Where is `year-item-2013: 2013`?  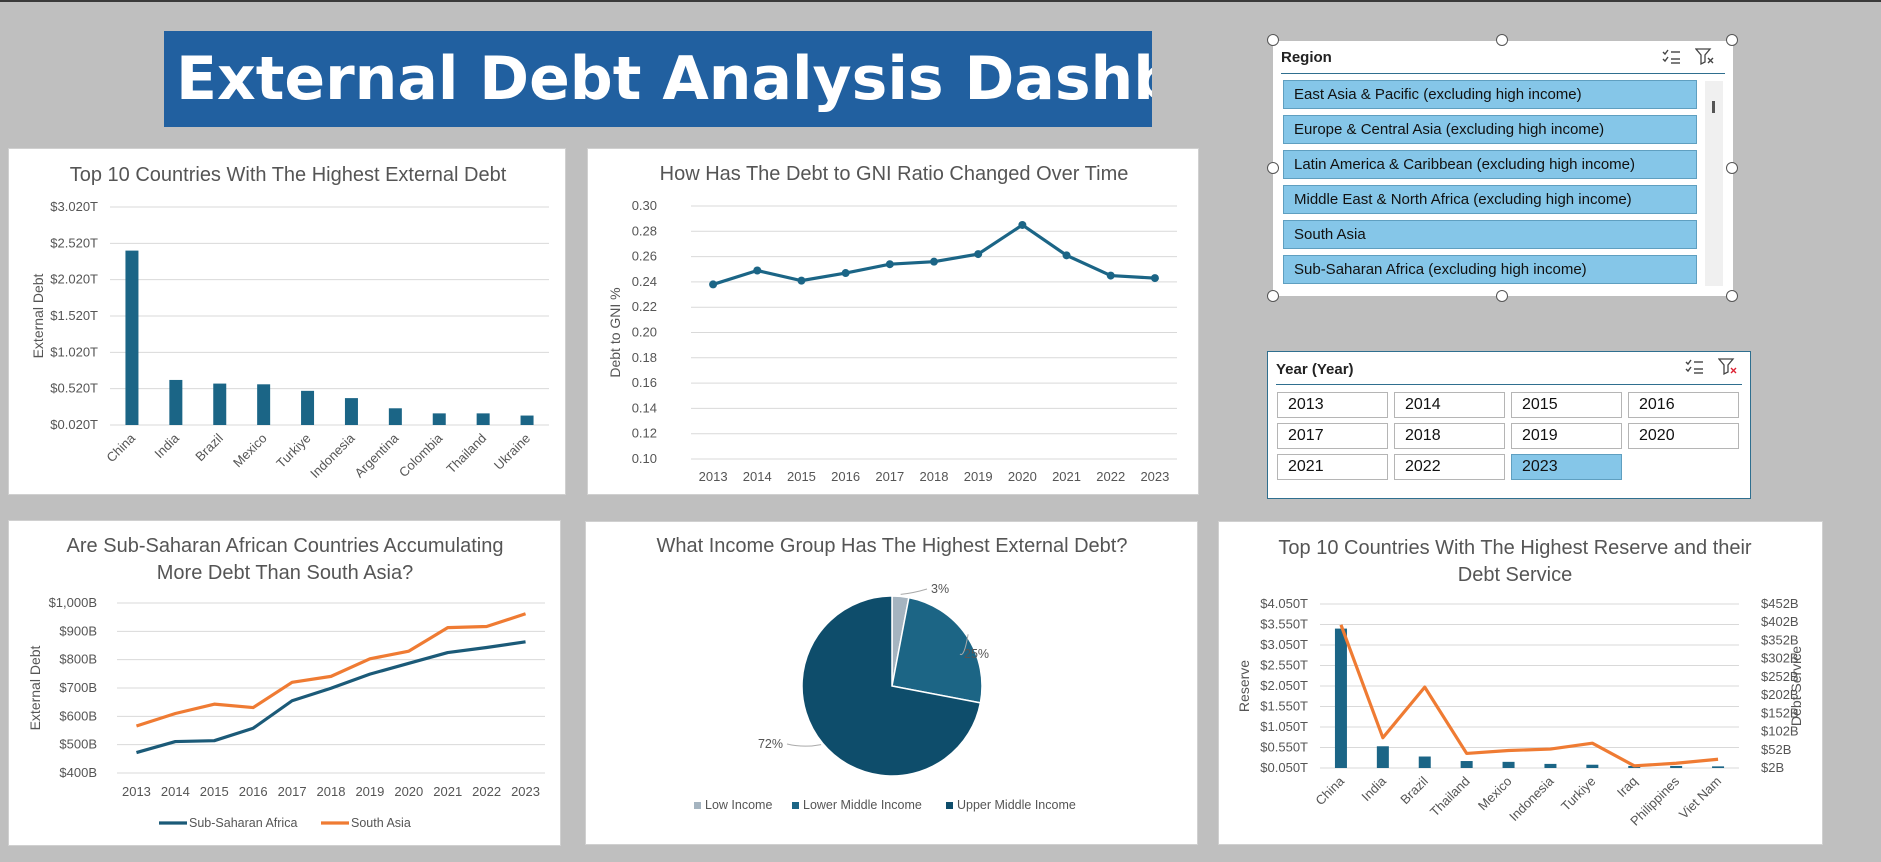
year-item-2013: 2013 is located at coordinates (1332, 405).